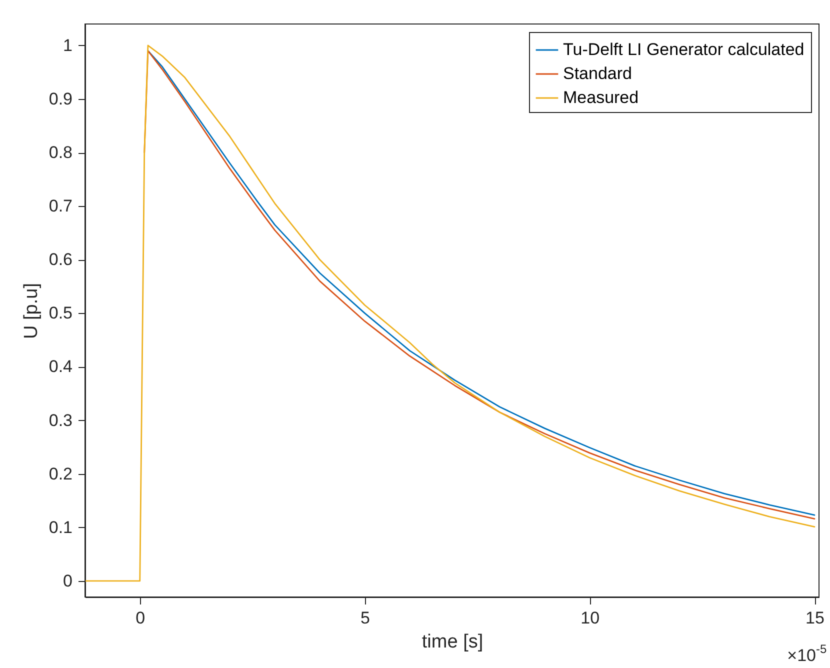 Image resolution: width=830 pixels, height=668 pixels. Describe the element at coordinates (453, 642) in the screenshot. I see `x-axis-title: time [s]` at that location.